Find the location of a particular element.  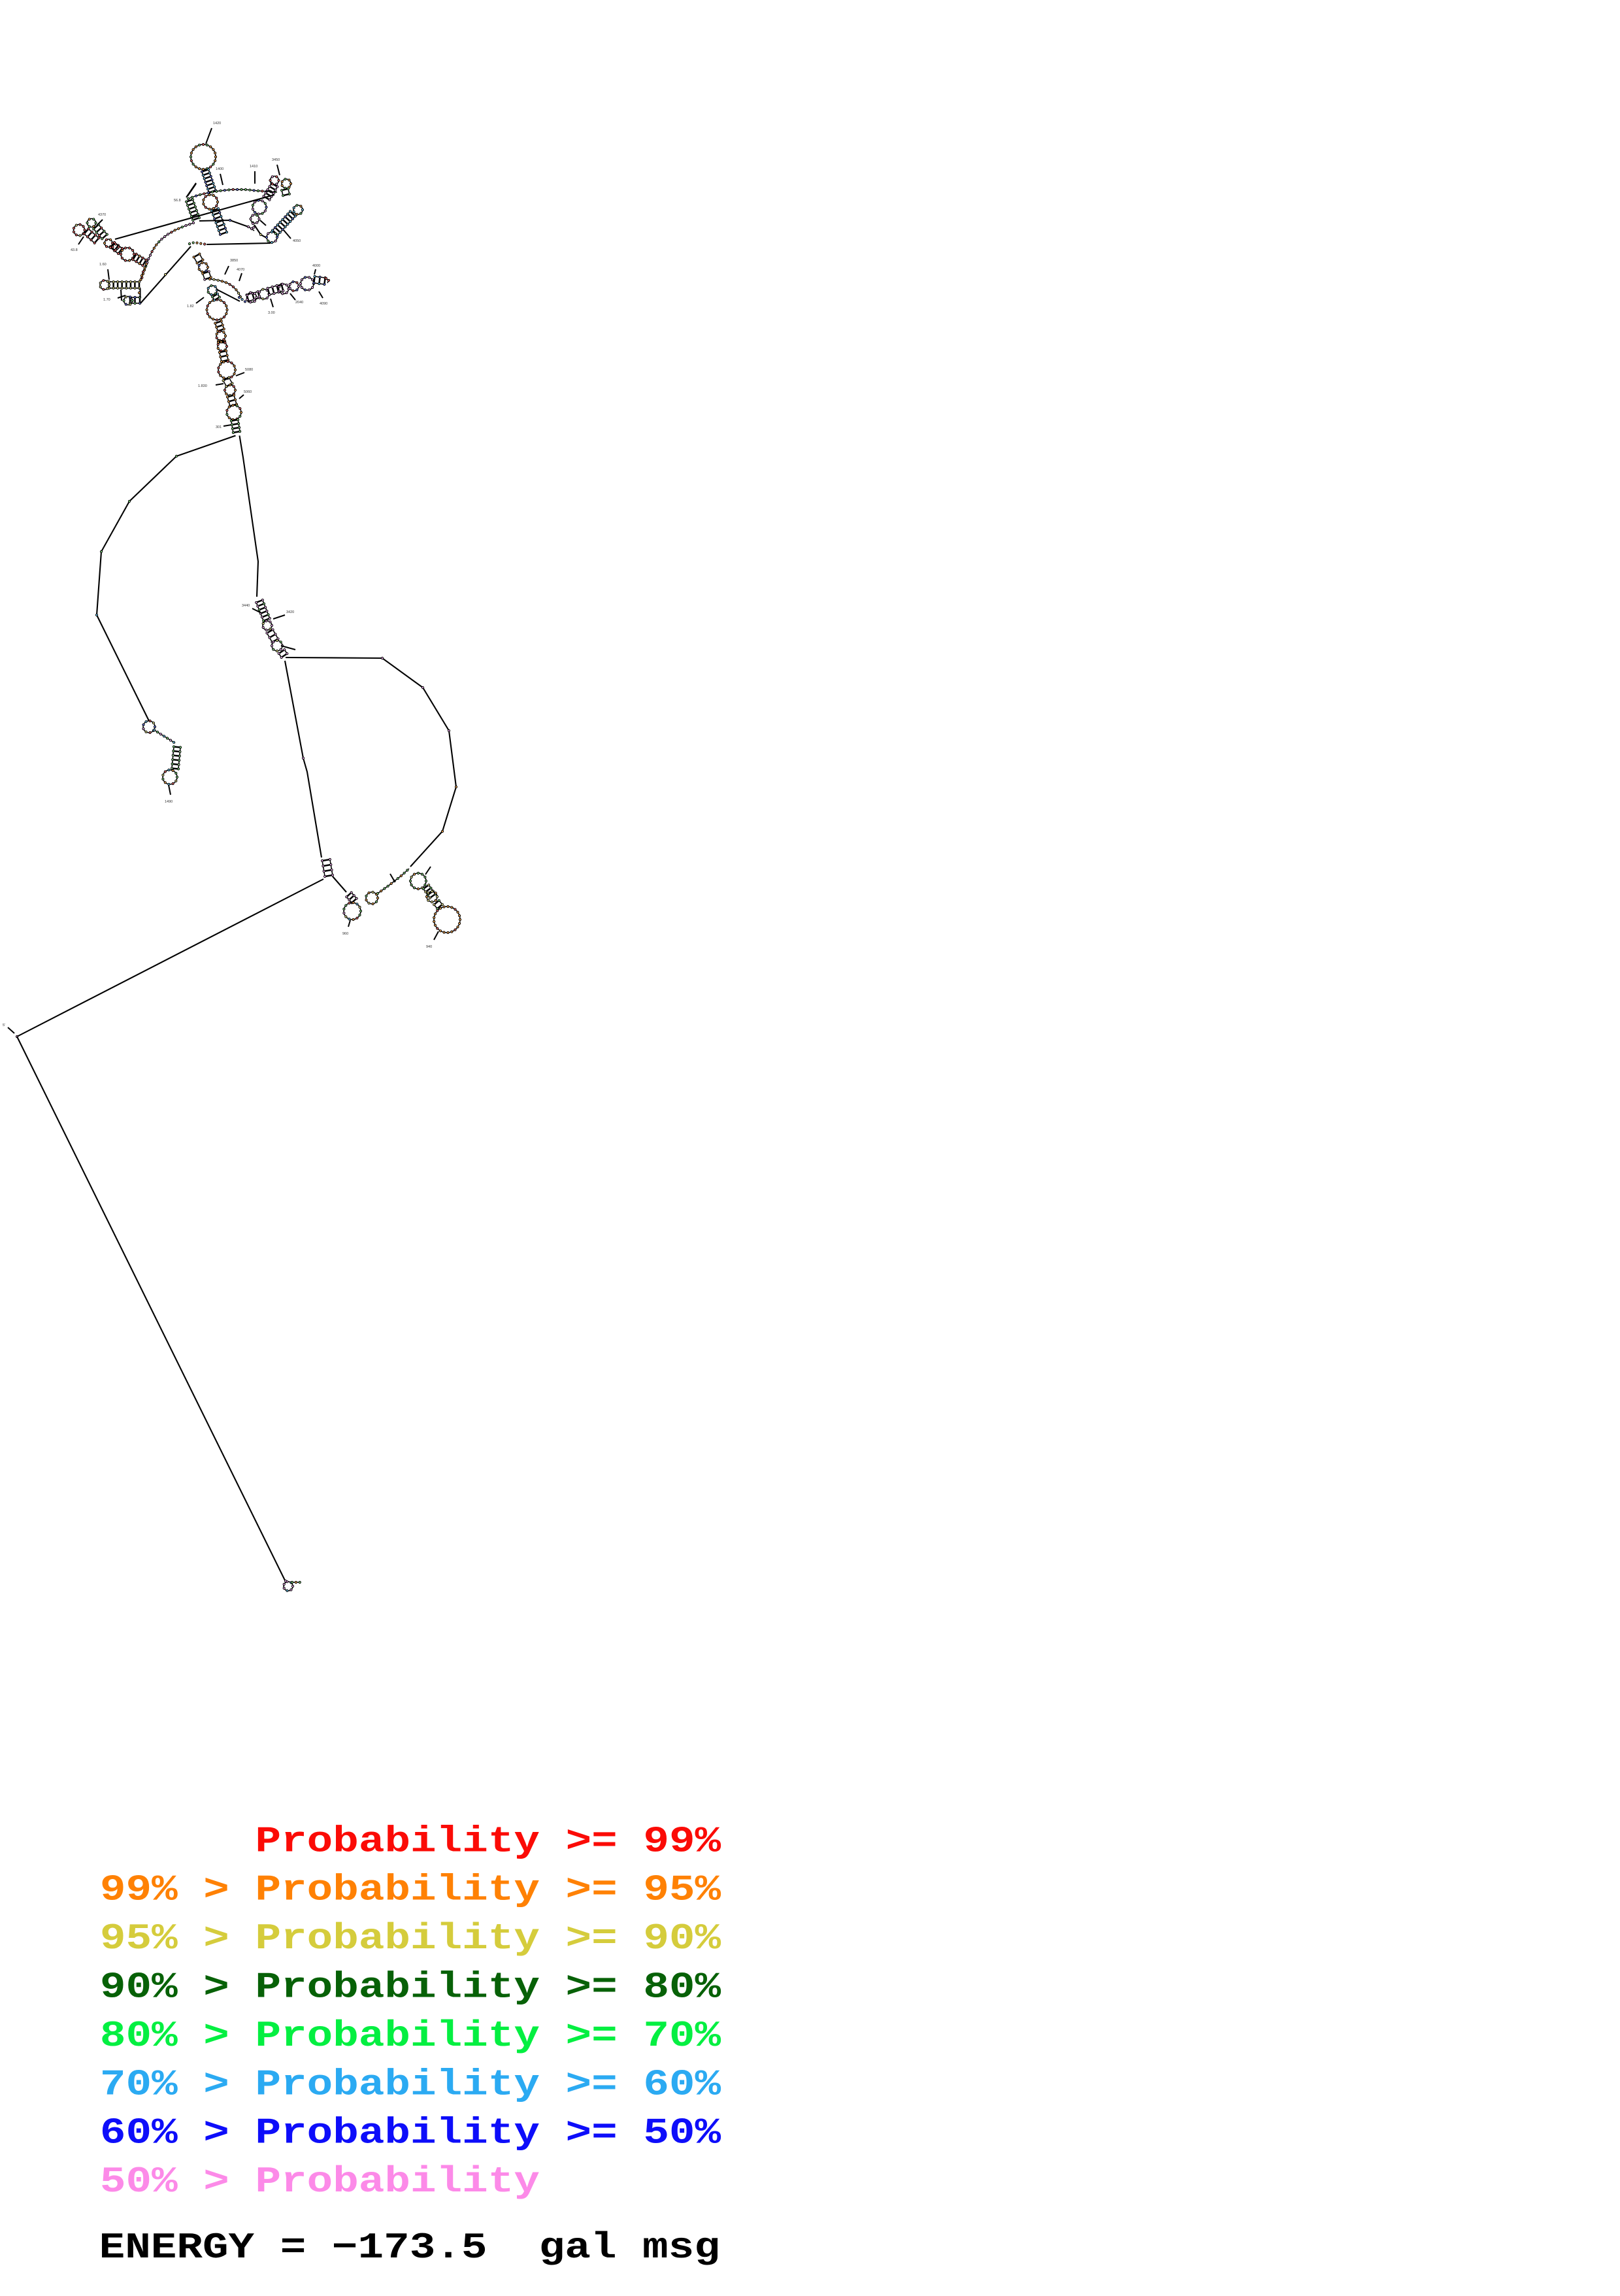

svg-text: 43.8 is located at coordinates (74, 250).